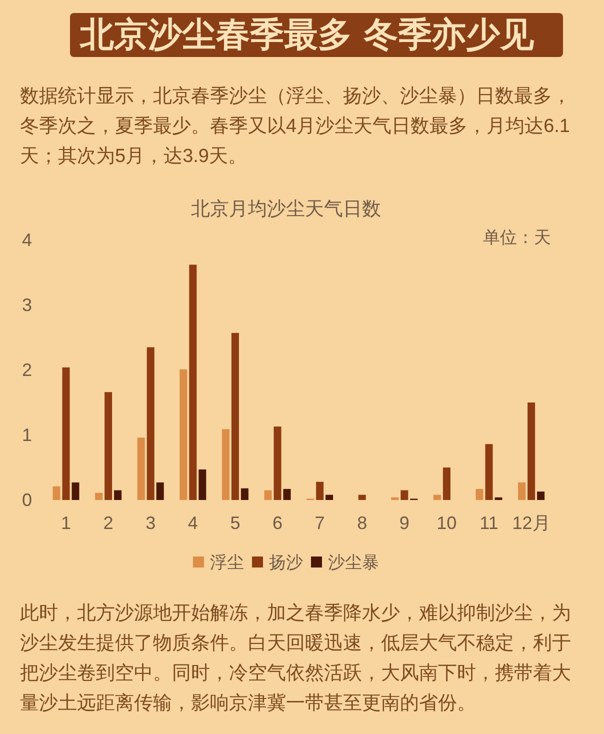 The width and height of the screenshot is (604, 734). Describe the element at coordinates (353, 562) in the screenshot. I see `legend-label: 沙尘暴` at that location.